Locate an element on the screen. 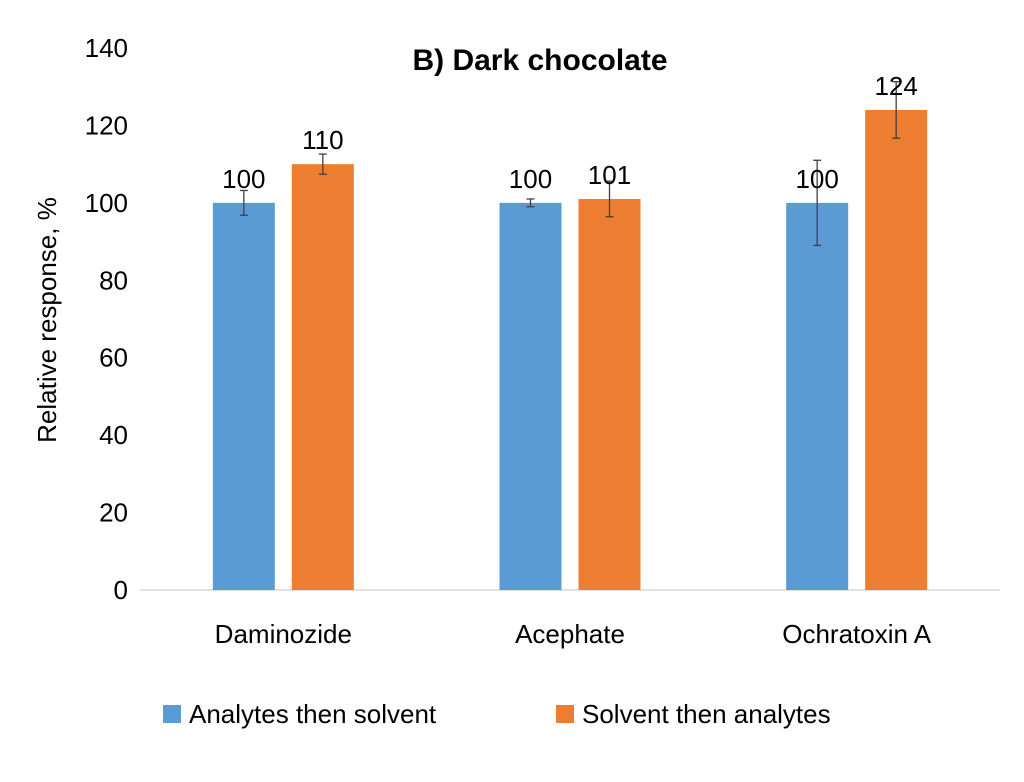 This screenshot has width=1024, height=782. x-tick-label: Ochratoxin A is located at coordinates (857, 634).